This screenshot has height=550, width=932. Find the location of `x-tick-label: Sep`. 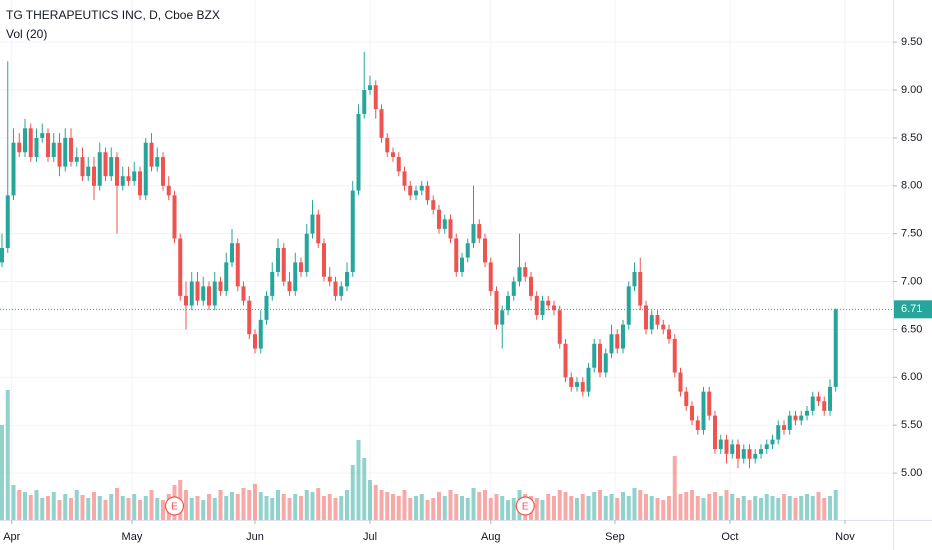

x-tick-label: Sep is located at coordinates (615, 537).